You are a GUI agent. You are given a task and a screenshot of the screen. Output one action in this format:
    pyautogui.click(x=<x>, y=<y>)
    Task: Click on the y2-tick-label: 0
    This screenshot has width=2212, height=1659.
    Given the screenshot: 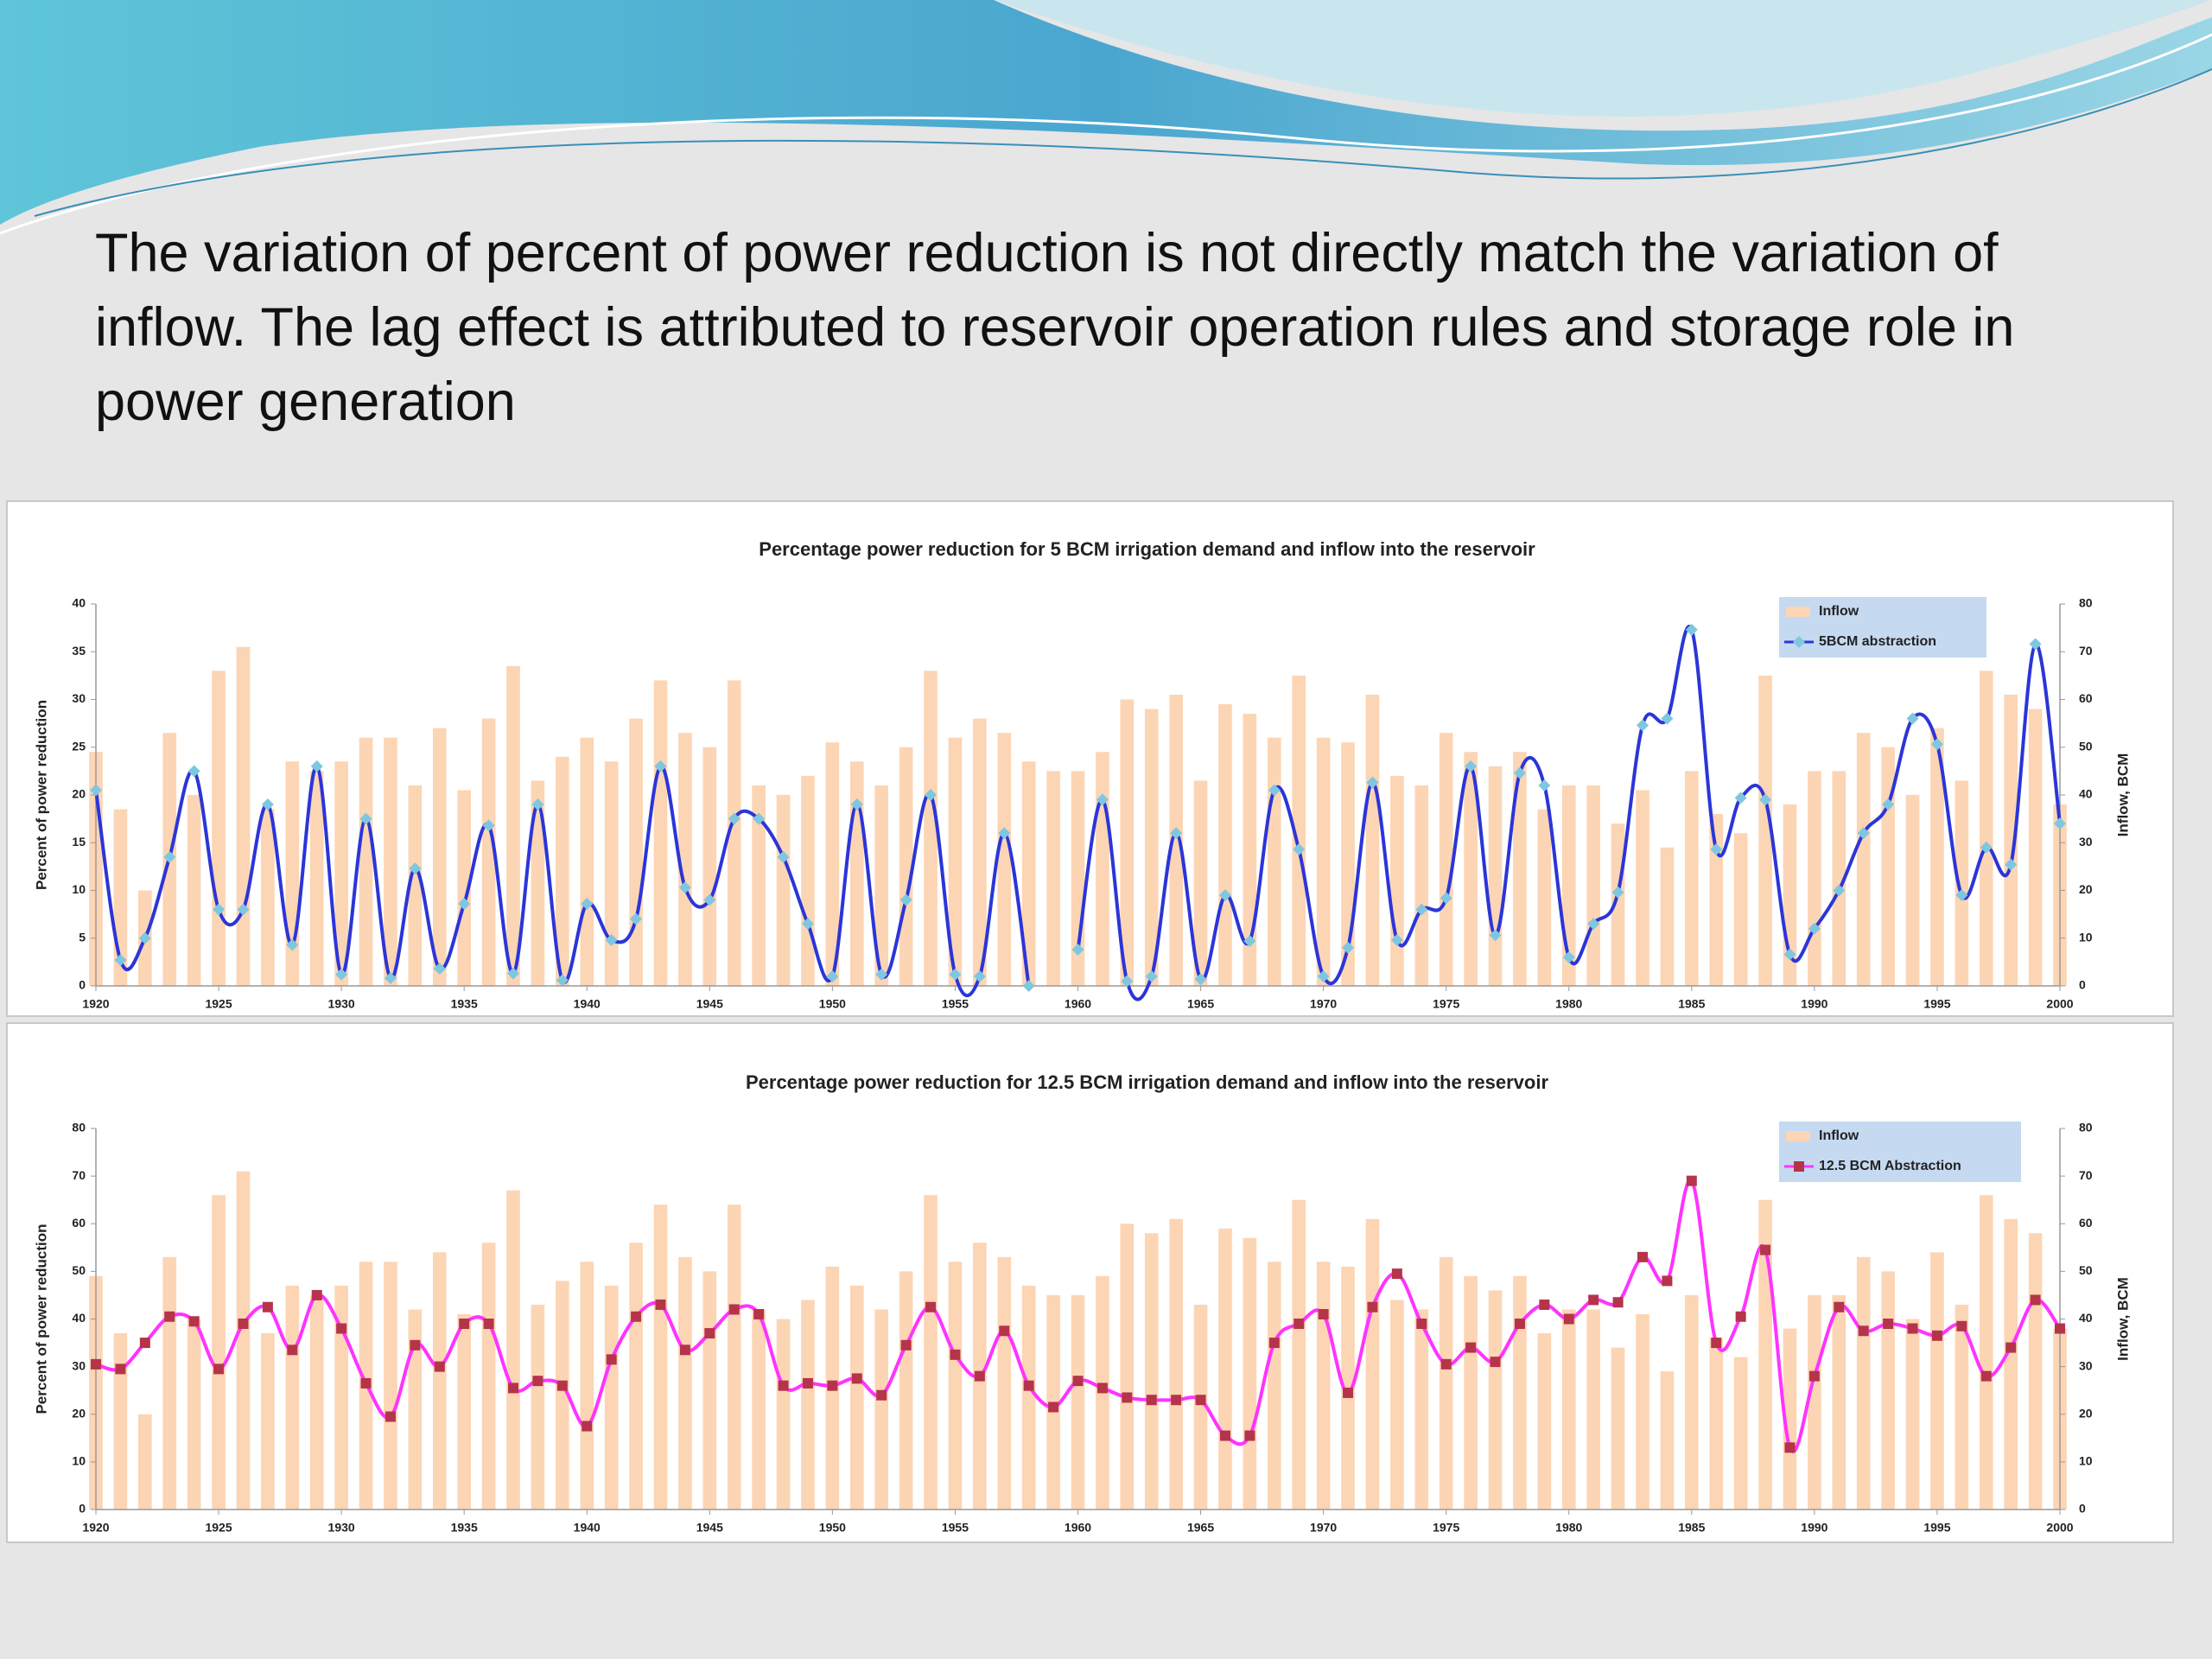 What is the action you would take?
    pyautogui.click(x=2082, y=1509)
    